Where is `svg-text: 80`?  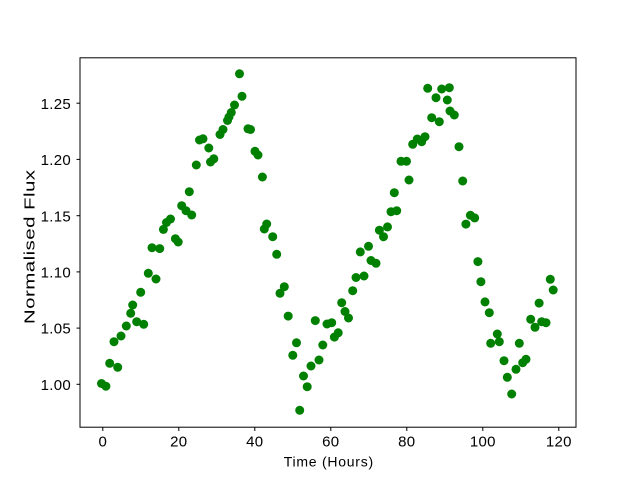
svg-text: 80 is located at coordinates (406, 442).